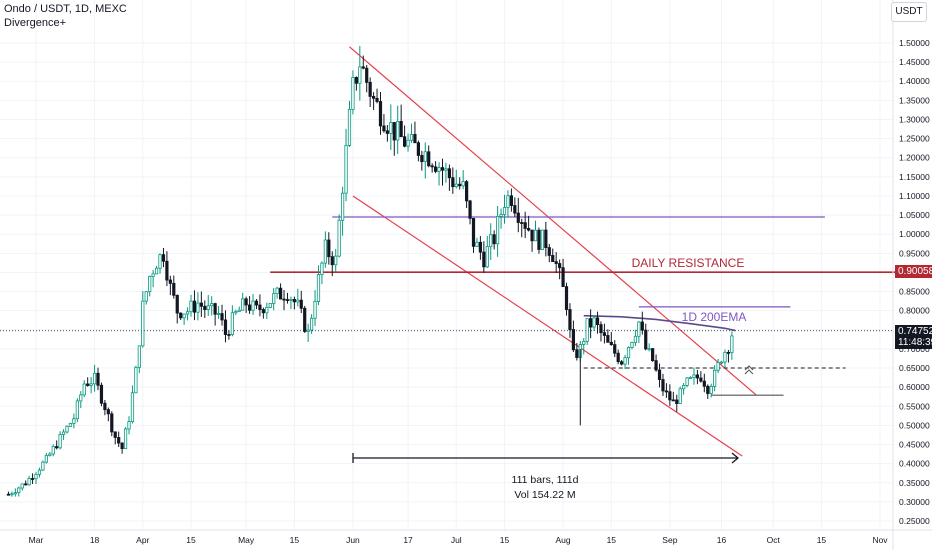 The height and width of the screenshot is (550, 932). What do you see at coordinates (914, 464) in the screenshot?
I see `y-tick-label: 0.40000` at bounding box center [914, 464].